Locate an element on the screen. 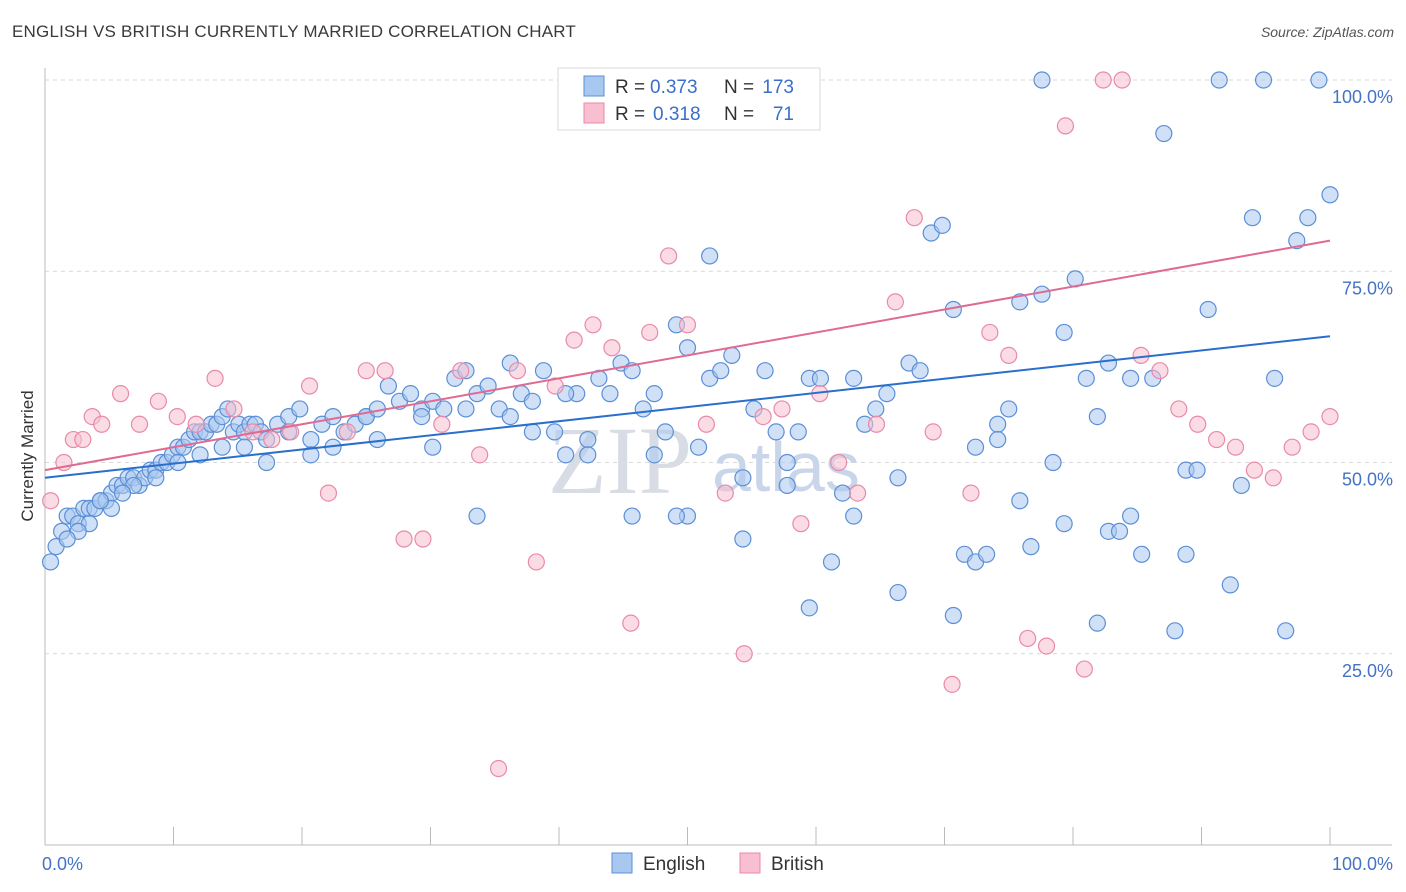 The image size is (1406, 892). legend-english-r-value: 0.373 is located at coordinates (674, 87).